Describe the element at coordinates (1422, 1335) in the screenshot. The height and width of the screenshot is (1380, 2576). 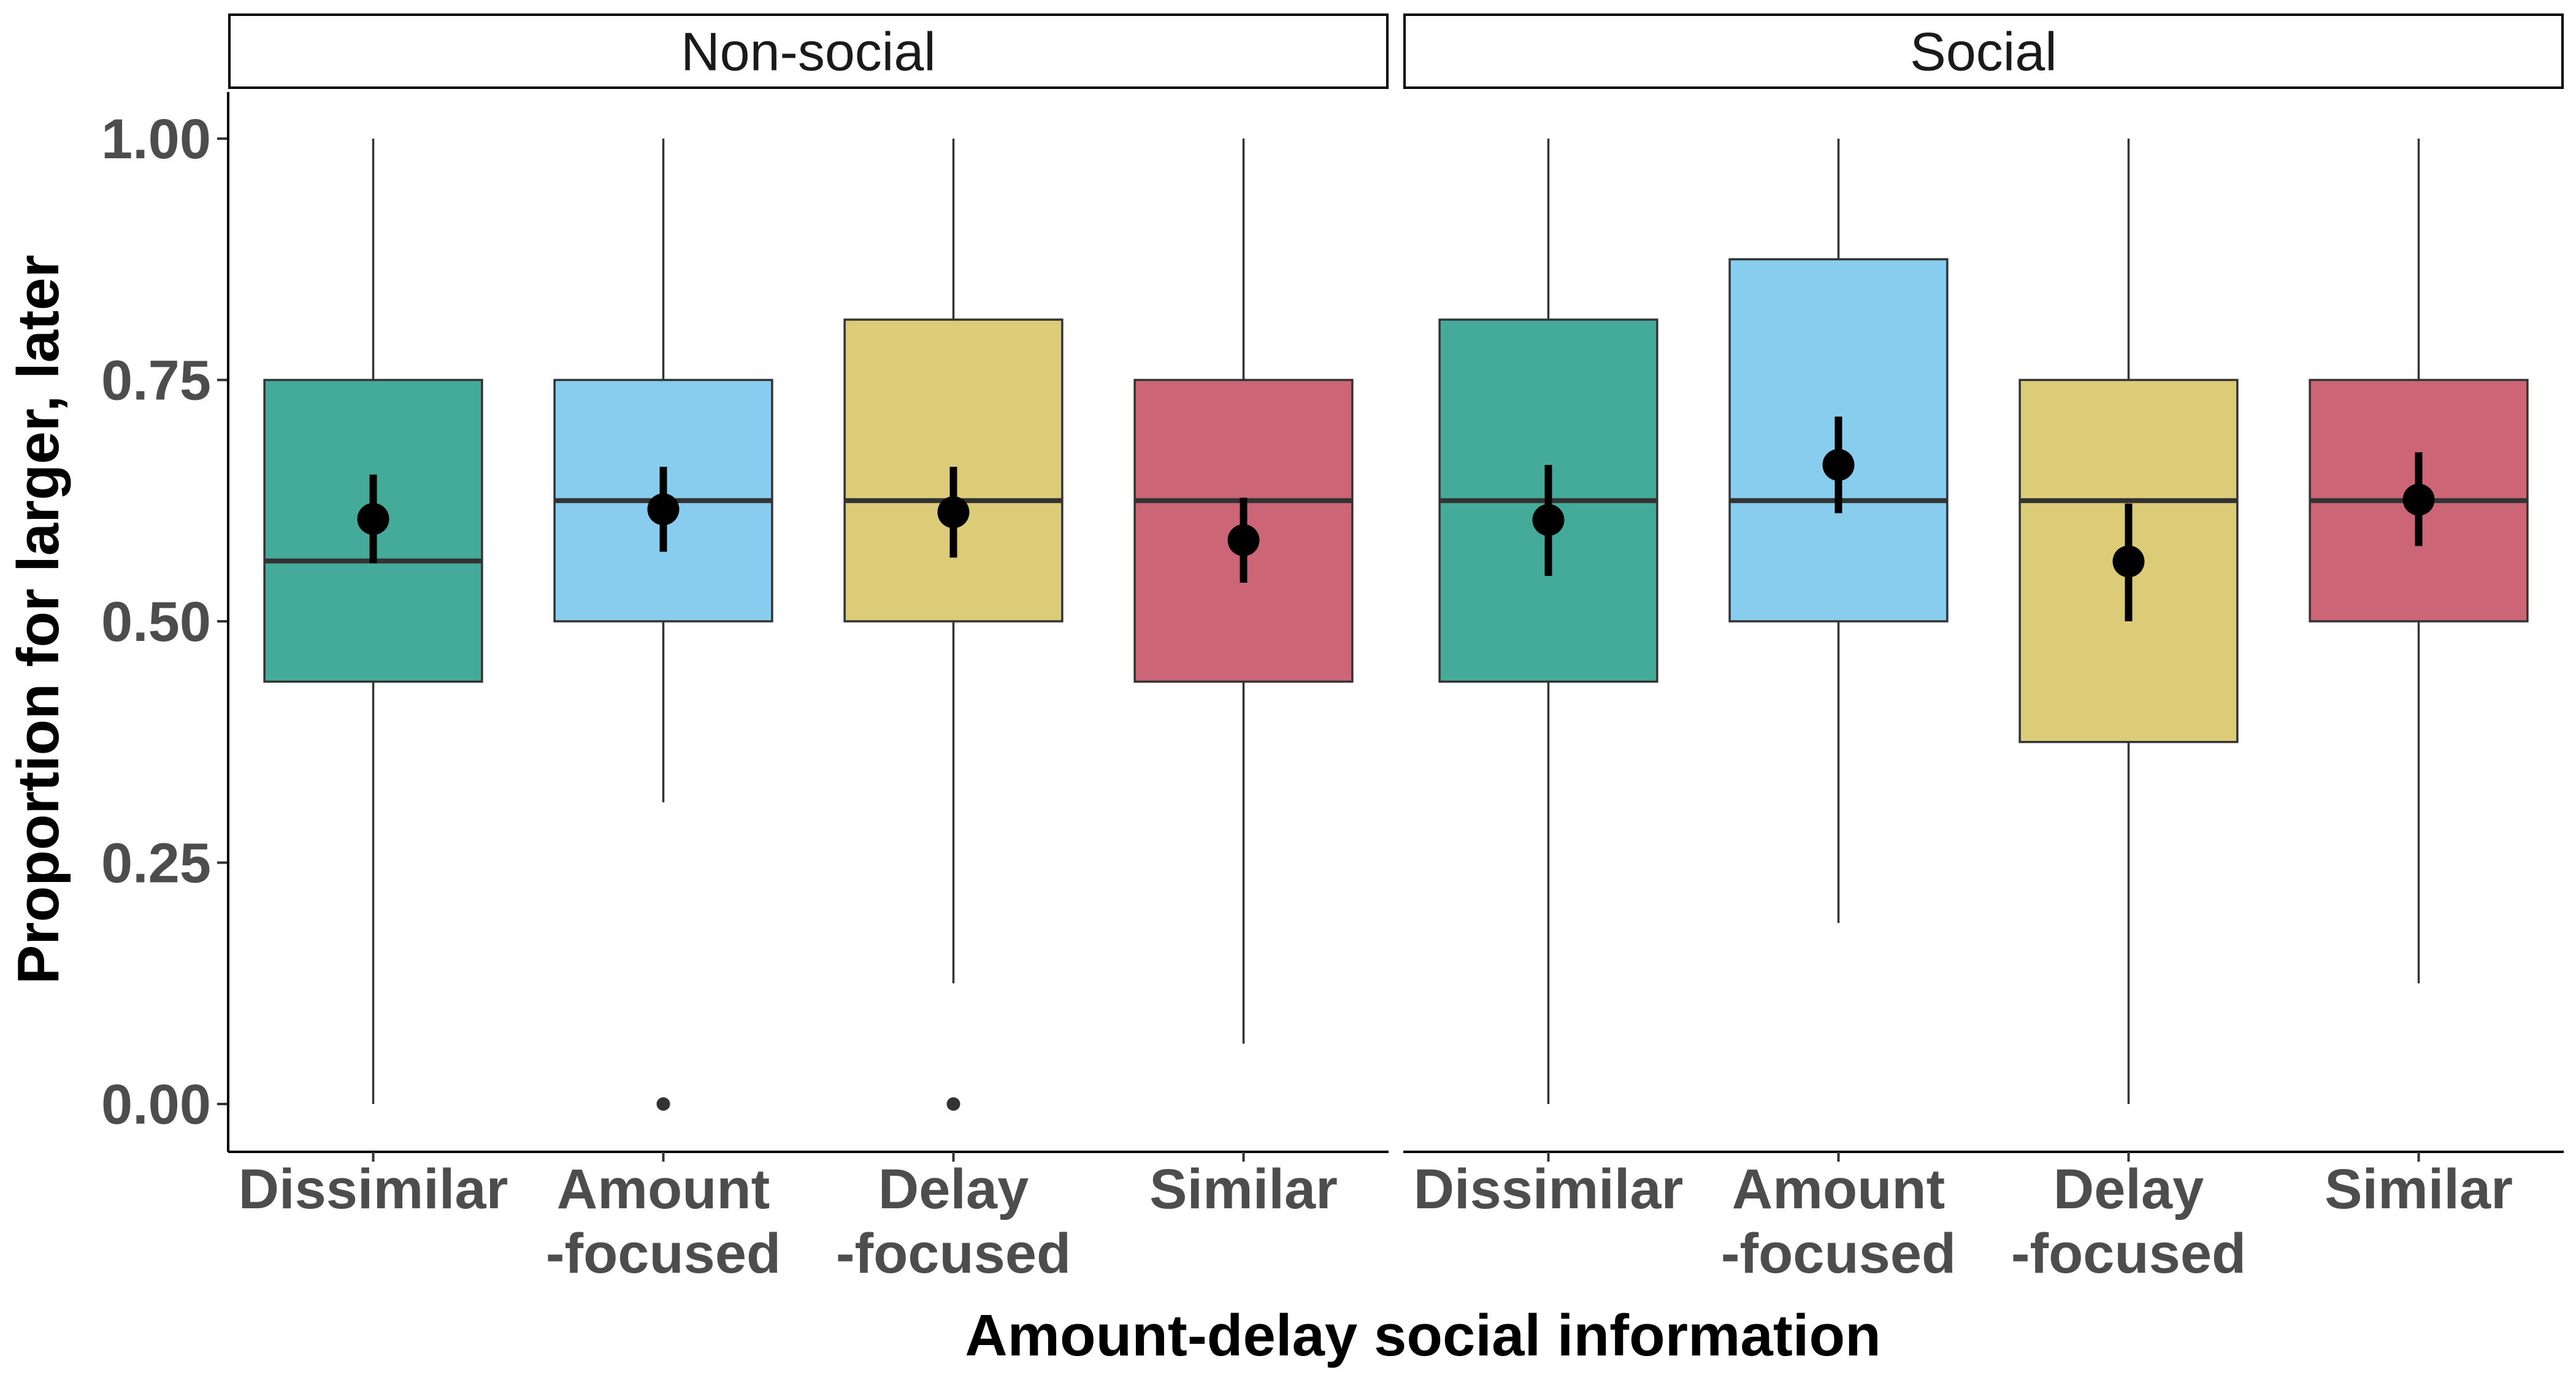
I see `x-axis-title: Amount-delay social information` at that location.